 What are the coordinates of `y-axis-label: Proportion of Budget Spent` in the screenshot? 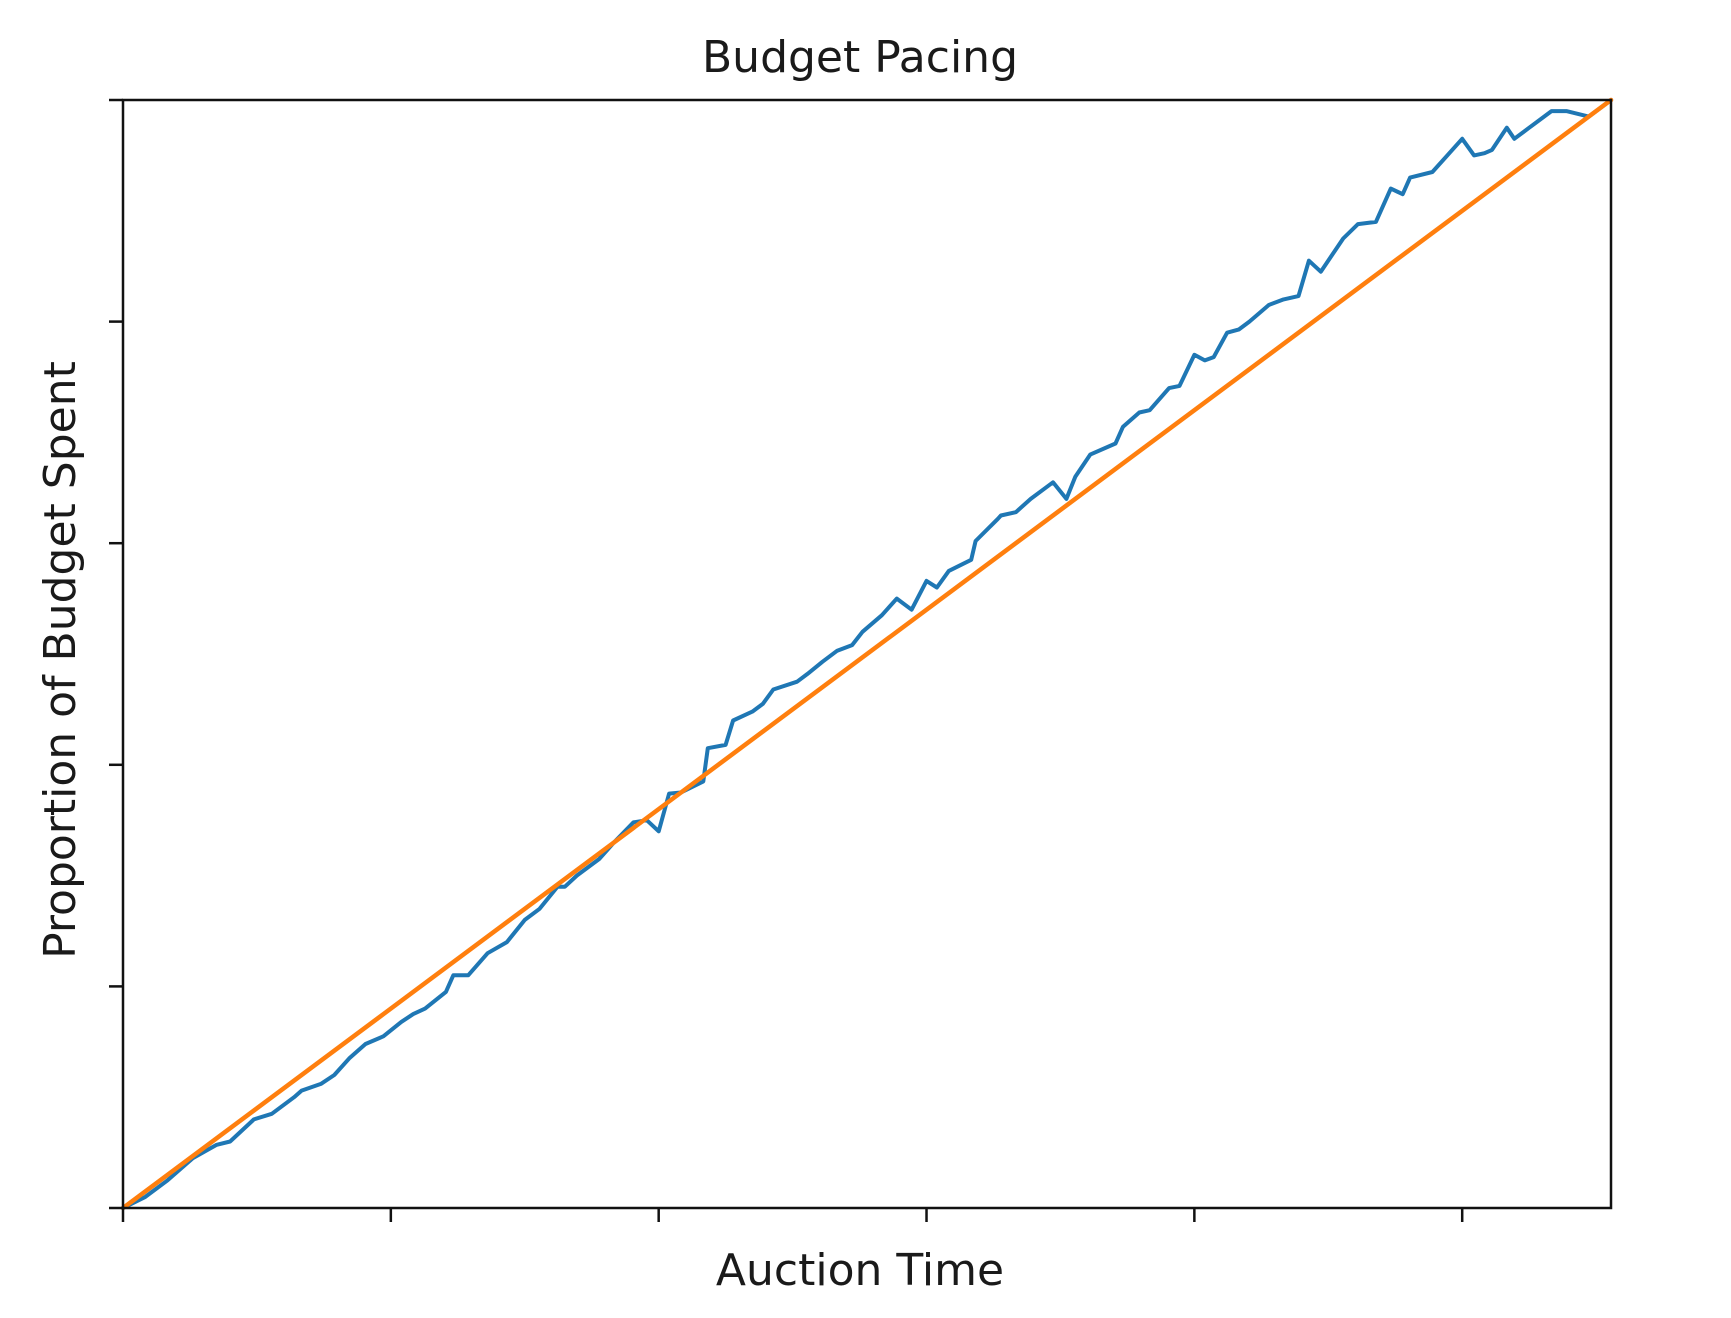 It's located at (60, 660).